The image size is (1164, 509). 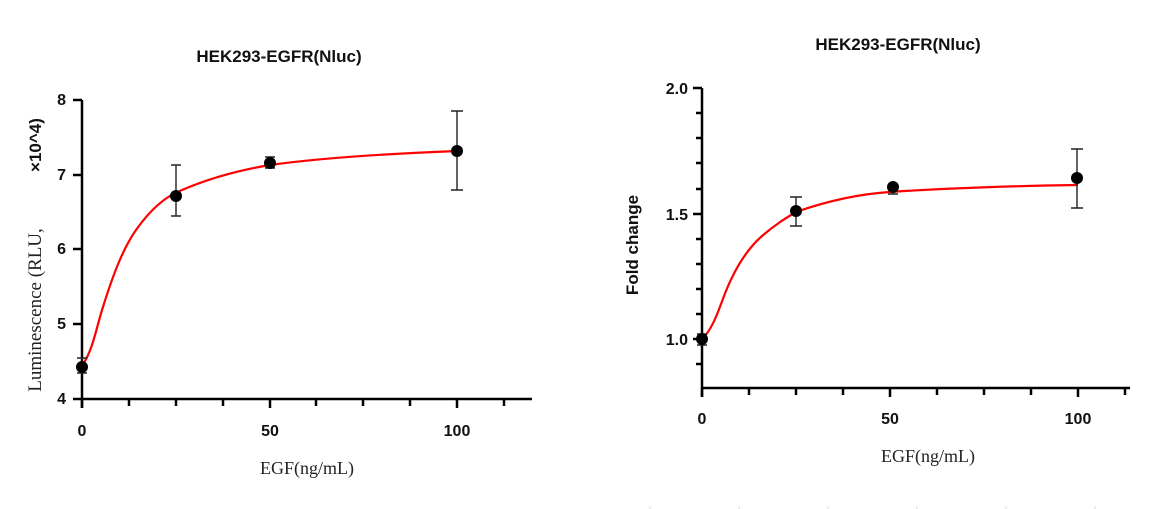 What do you see at coordinates (61, 175) in the screenshot?
I see `svg-text: 7` at bounding box center [61, 175].